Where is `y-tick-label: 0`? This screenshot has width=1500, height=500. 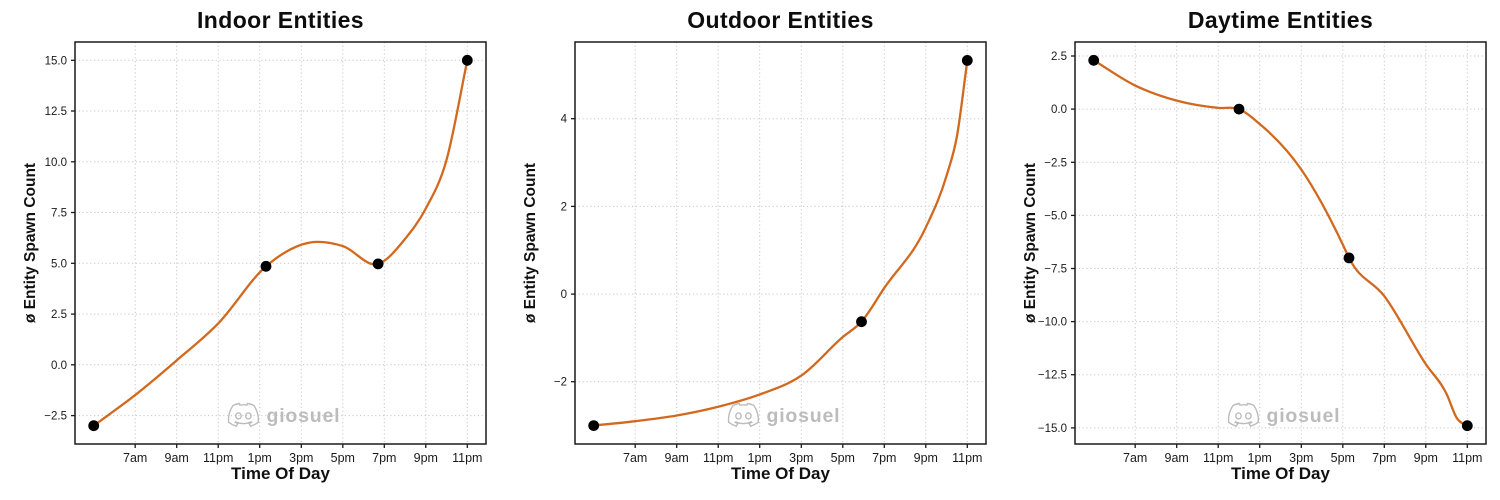 y-tick-label: 0 is located at coordinates (564, 295).